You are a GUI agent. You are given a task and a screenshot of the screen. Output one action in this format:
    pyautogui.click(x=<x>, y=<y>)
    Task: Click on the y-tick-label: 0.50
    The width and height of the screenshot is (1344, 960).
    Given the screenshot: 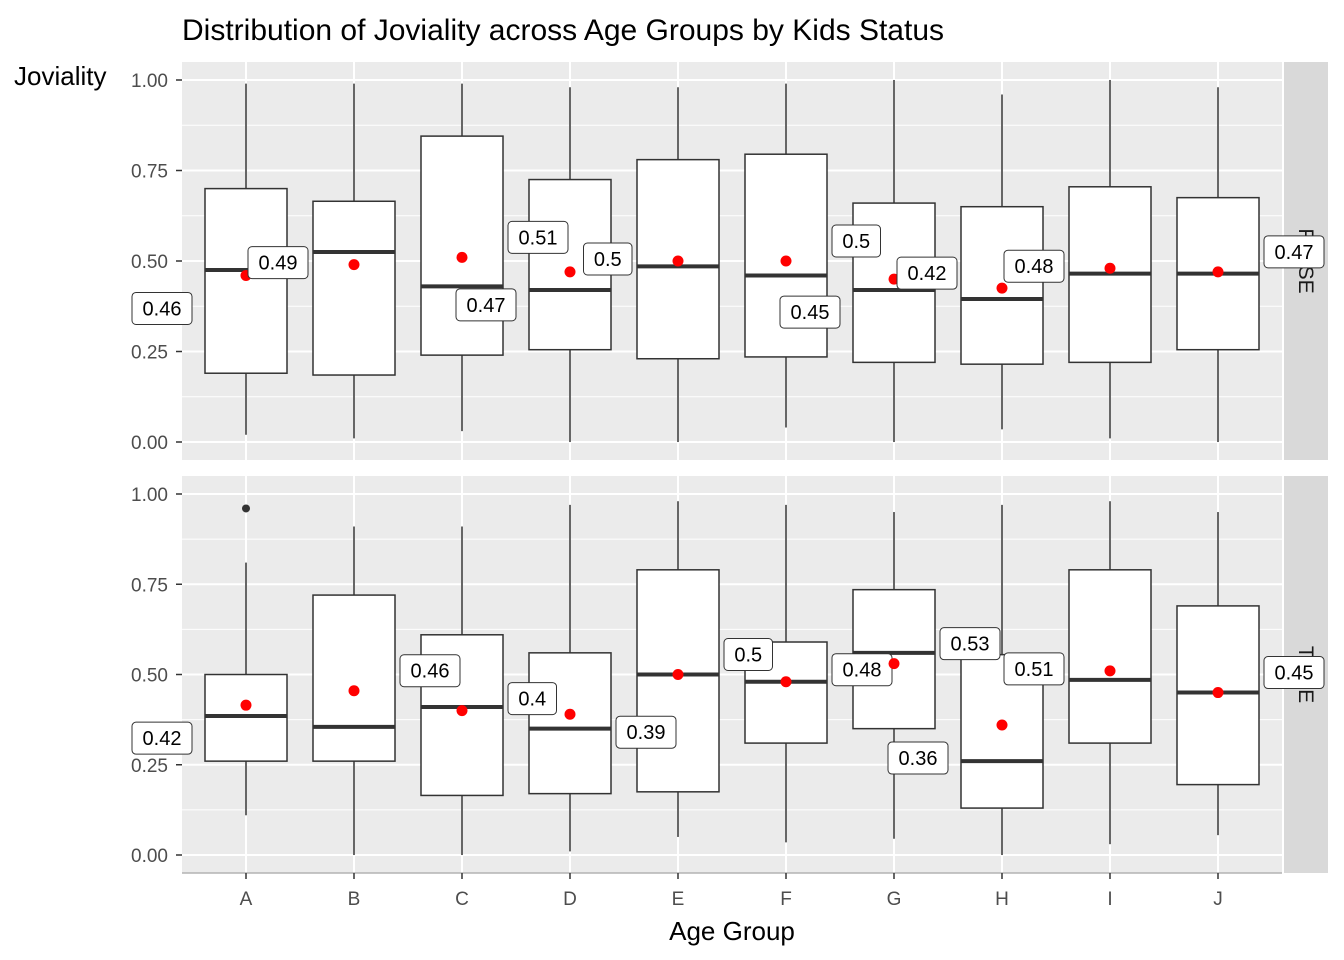 What is the action you would take?
    pyautogui.click(x=149, y=262)
    